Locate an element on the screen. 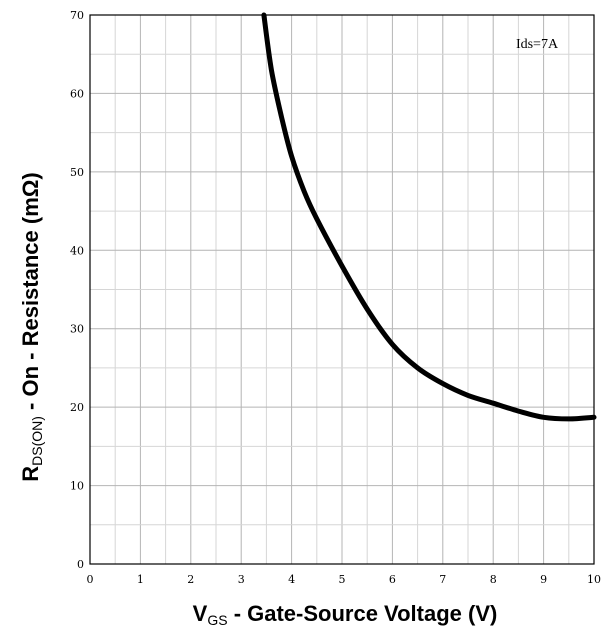  x-tick-label: 2 is located at coordinates (190, 579).